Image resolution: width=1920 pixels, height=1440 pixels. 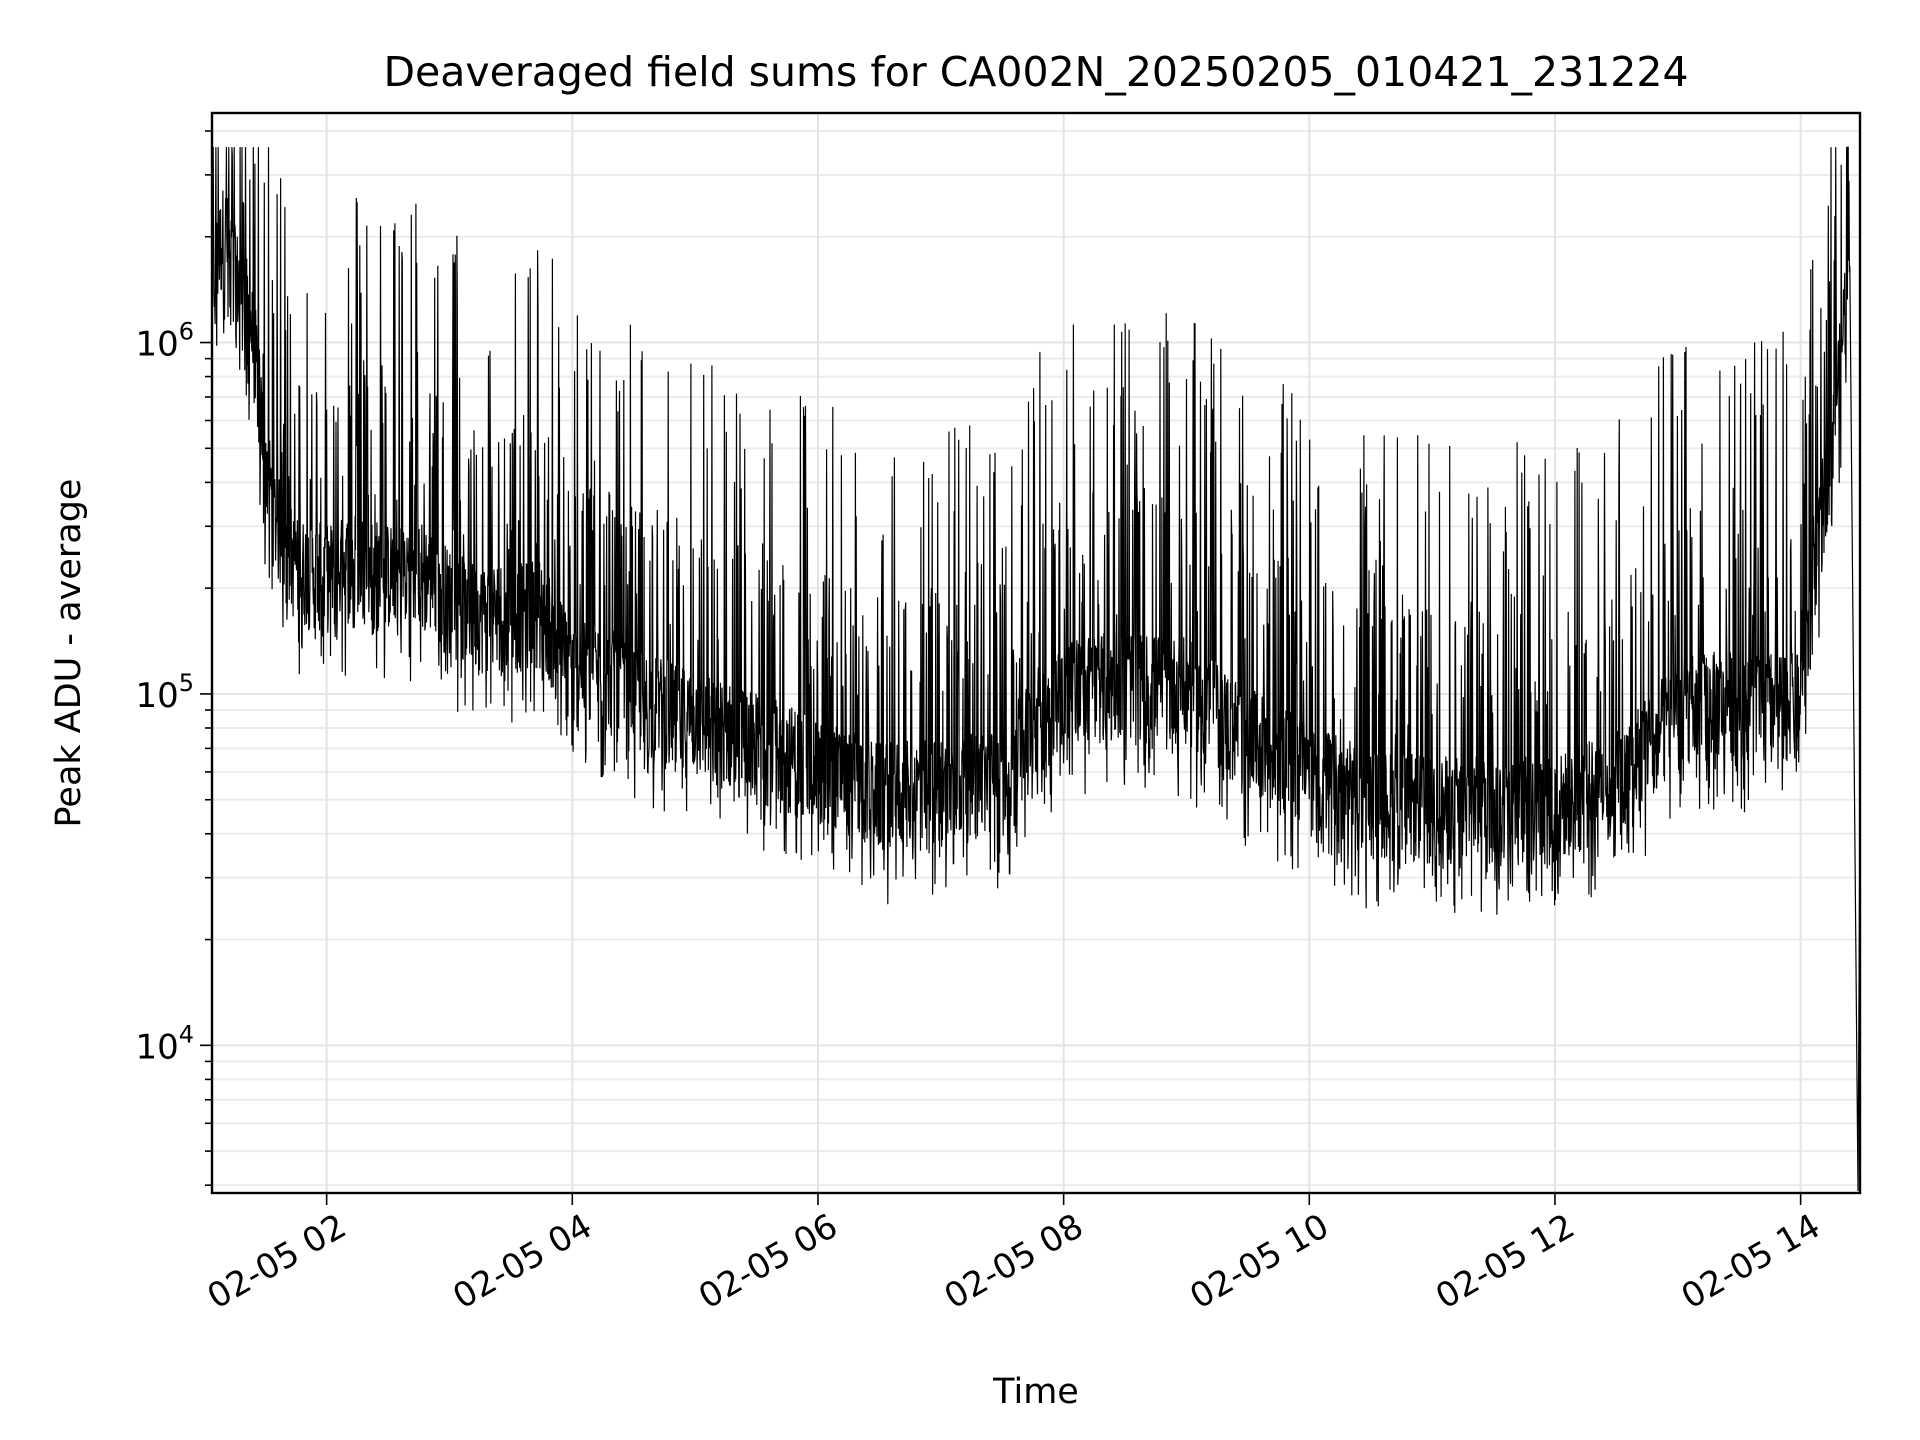 I want to click on y-tick-label: 10⁵, so click(x=164, y=692).